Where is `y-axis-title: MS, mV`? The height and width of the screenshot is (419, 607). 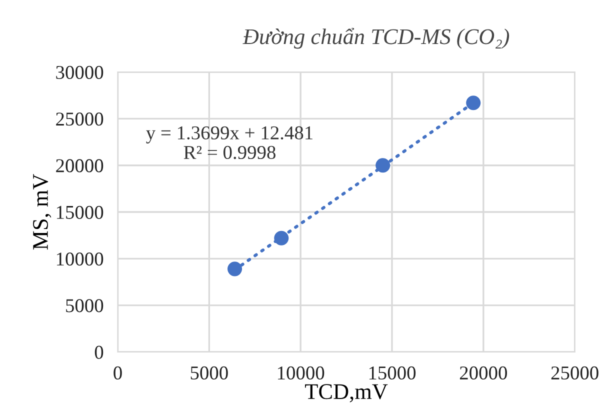
y-axis-title: MS, mV is located at coordinates (42, 212).